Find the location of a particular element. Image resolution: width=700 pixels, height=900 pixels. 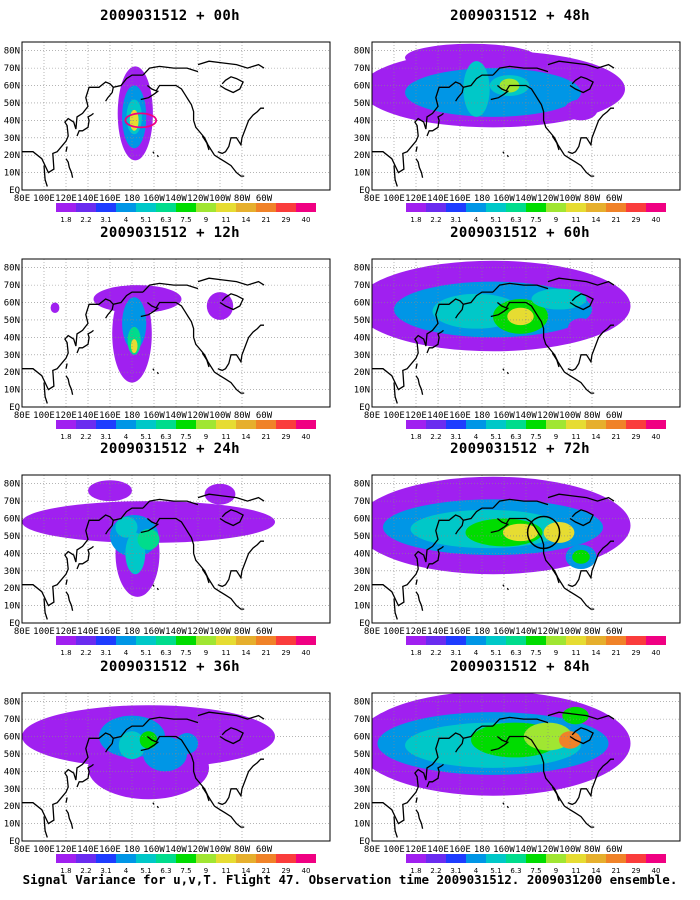

map-frame is located at coordinates (176, 767).